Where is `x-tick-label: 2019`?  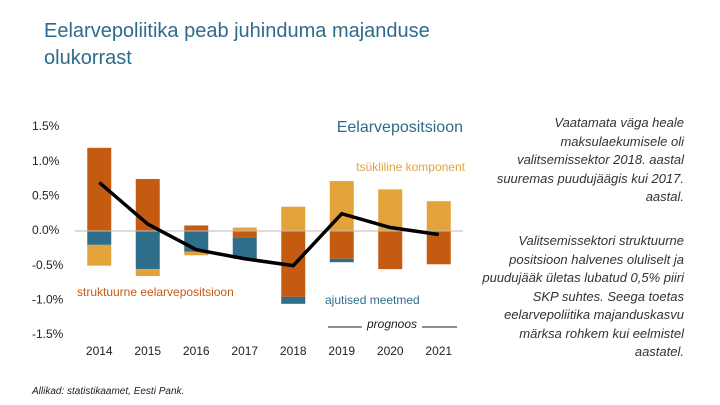 x-tick-label: 2019 is located at coordinates (341, 351).